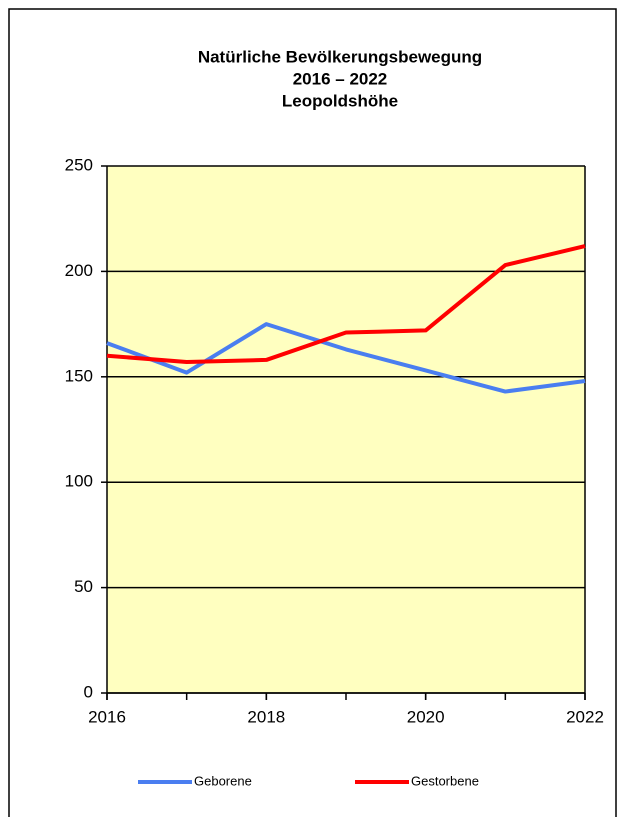  What do you see at coordinates (445, 780) in the screenshot?
I see `legend-label: Gestorbene` at bounding box center [445, 780].